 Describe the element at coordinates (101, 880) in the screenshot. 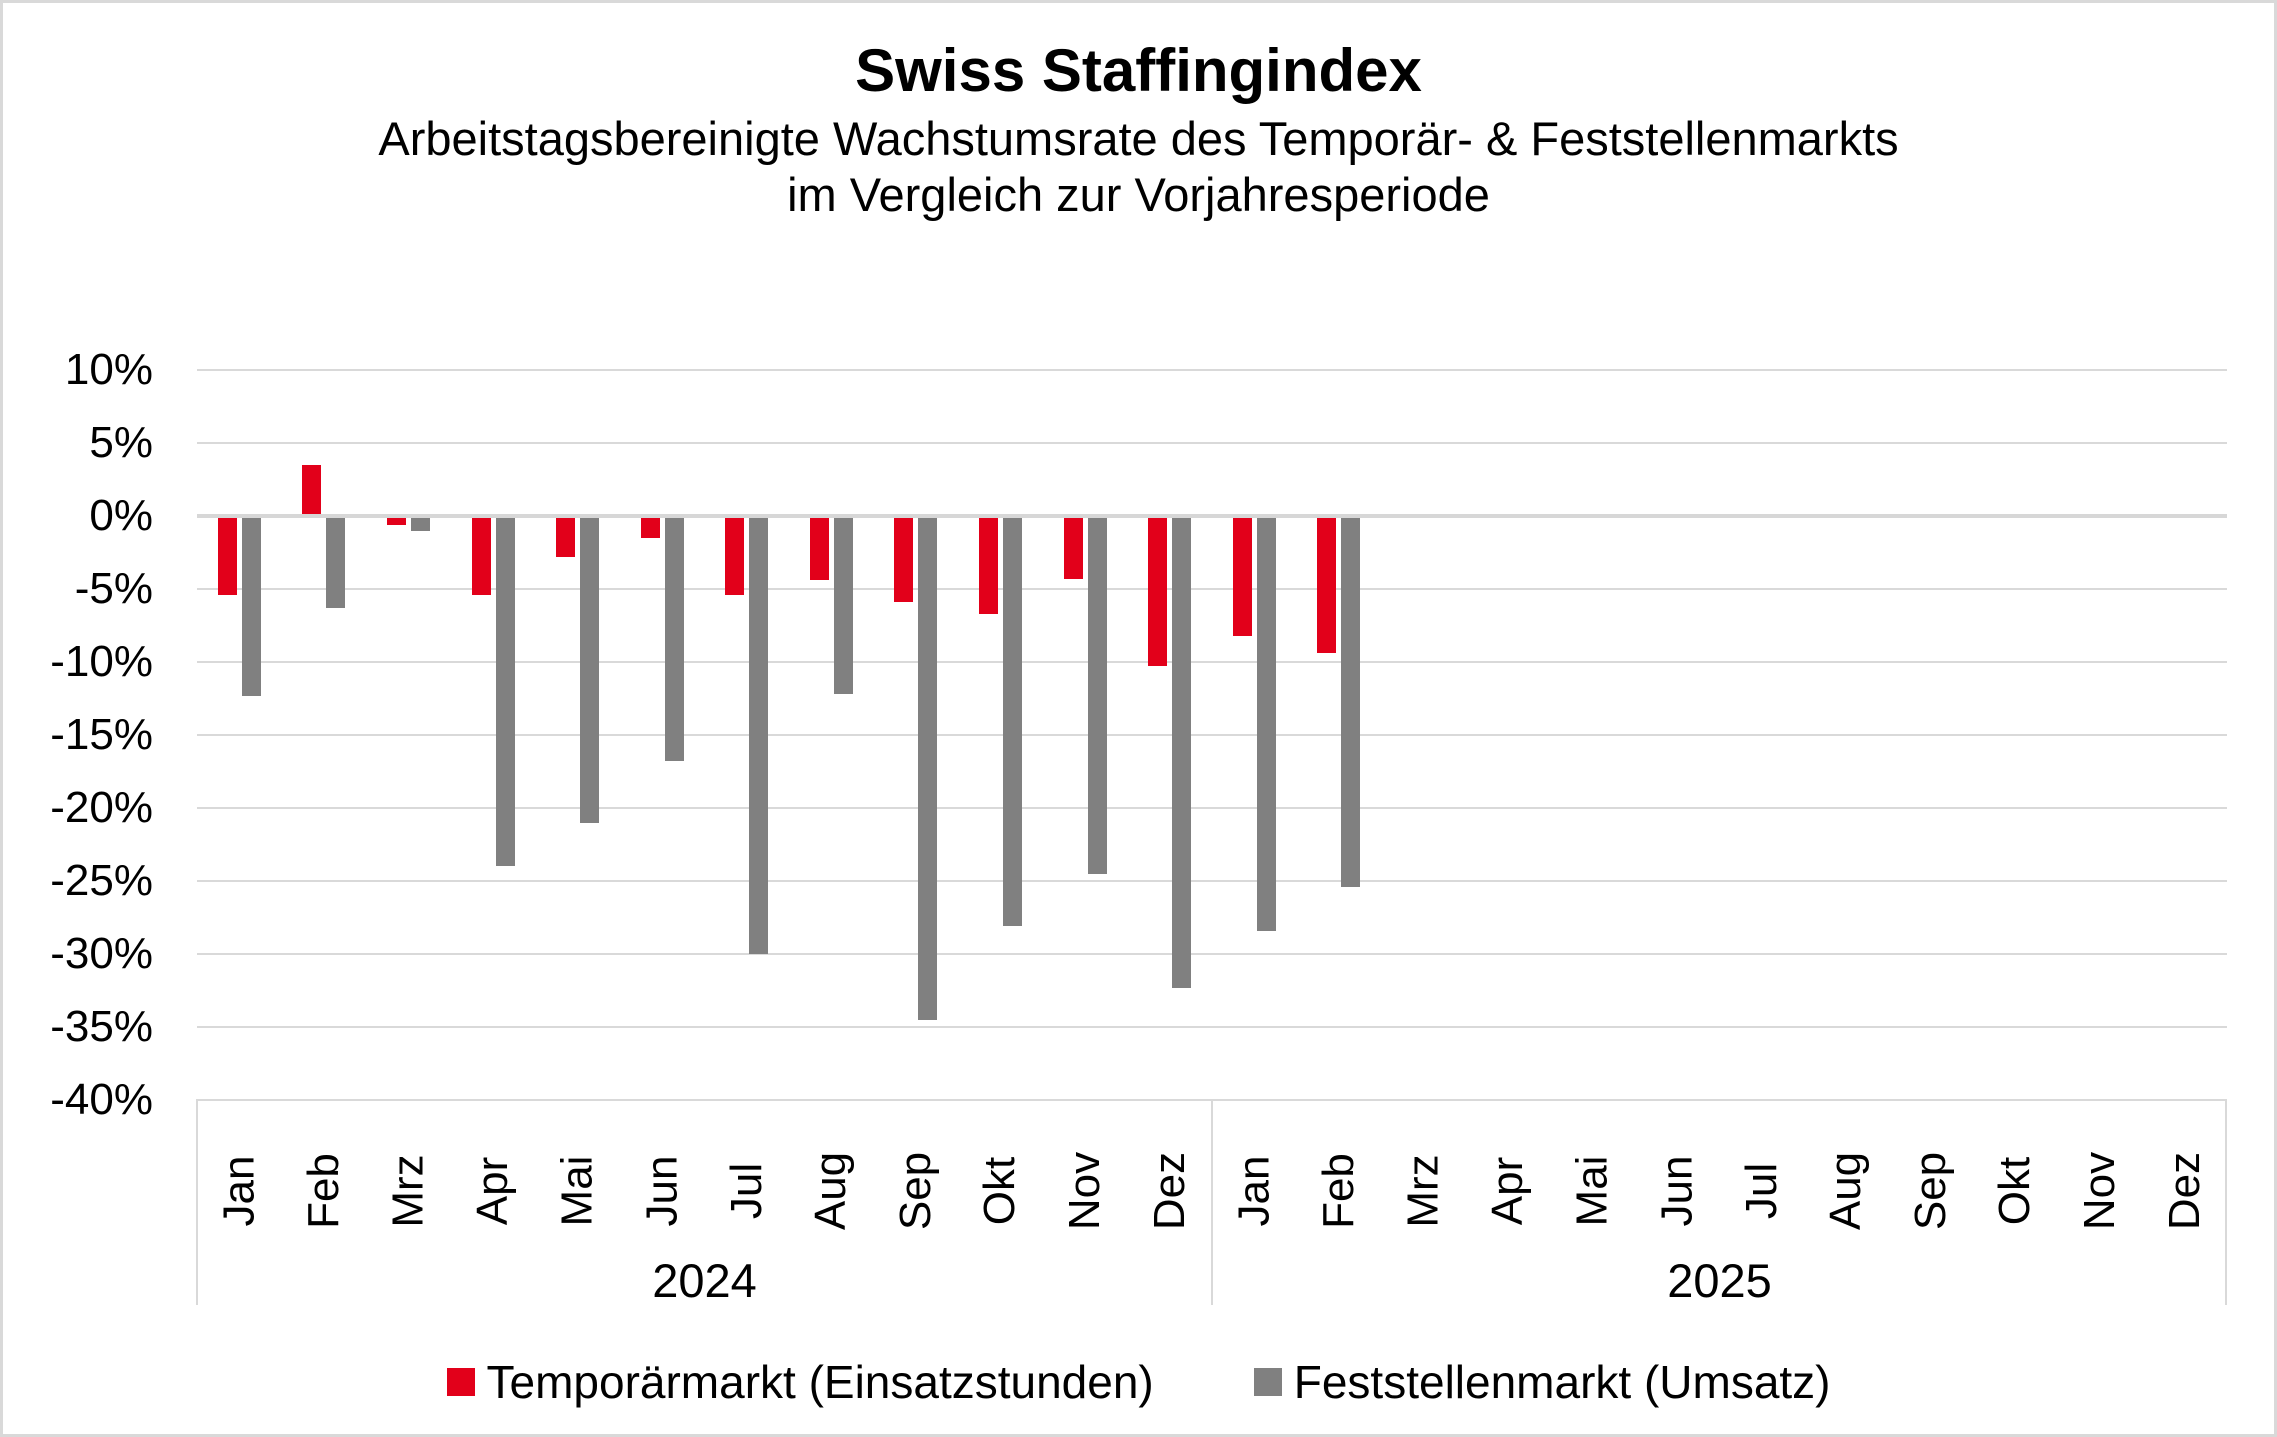

I see `y-axis-tick-label: -25%` at that location.